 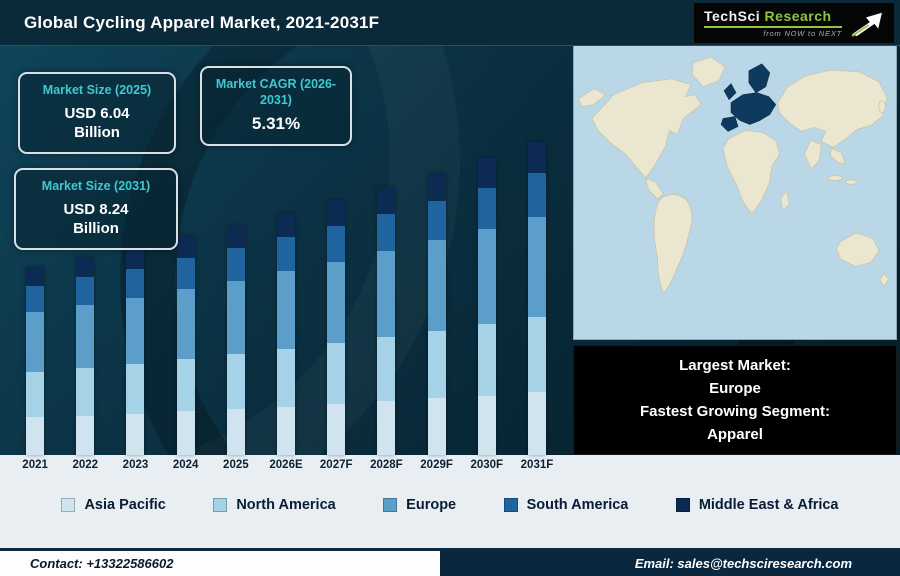 I want to click on map-india, so click(x=813, y=154).